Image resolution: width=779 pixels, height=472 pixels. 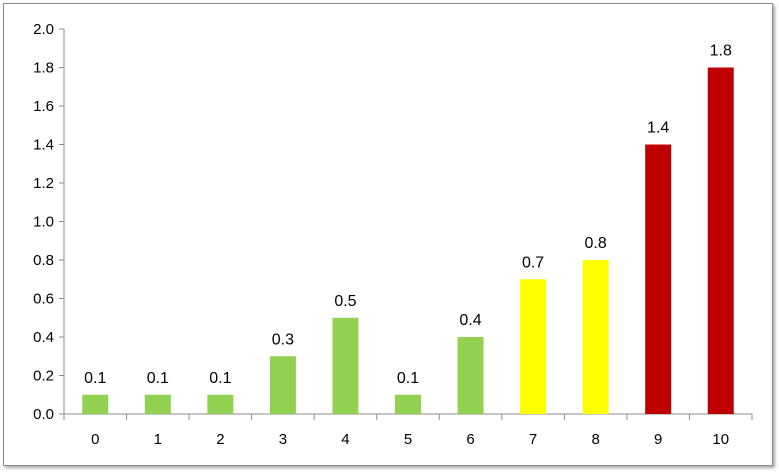 What do you see at coordinates (43, 414) in the screenshot?
I see `y-tick-label: 0.0` at bounding box center [43, 414].